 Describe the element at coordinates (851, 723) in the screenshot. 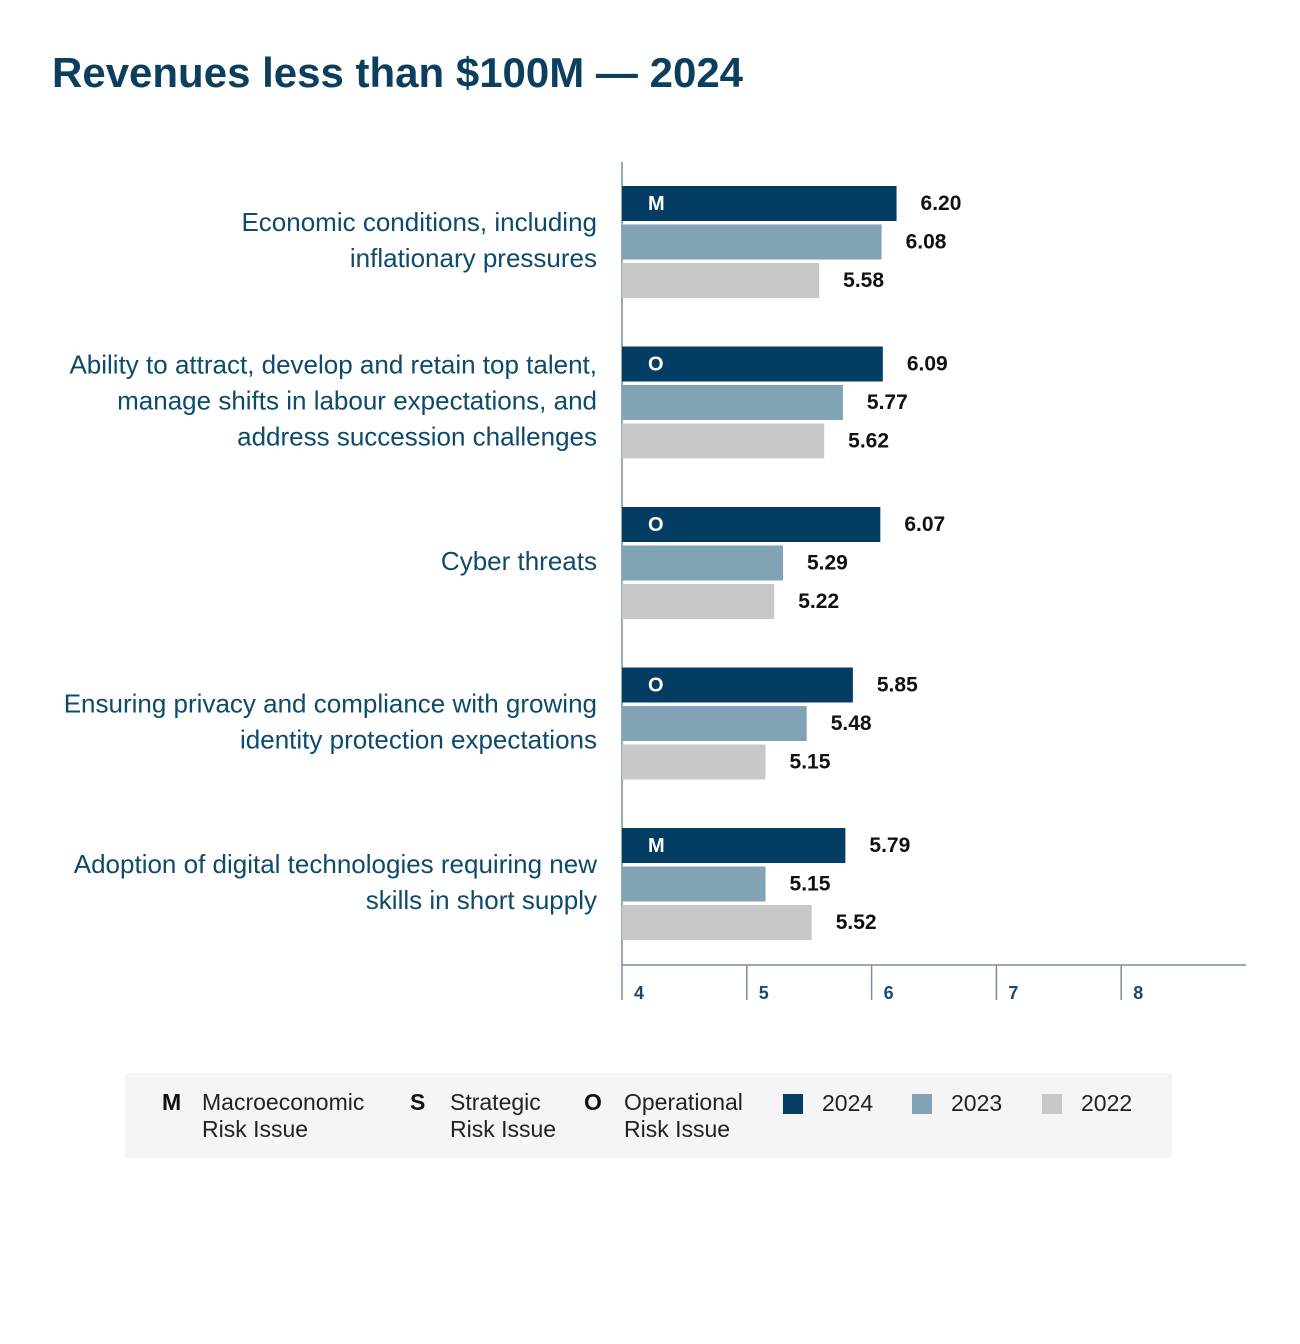

I see `value-label: 5.48` at that location.